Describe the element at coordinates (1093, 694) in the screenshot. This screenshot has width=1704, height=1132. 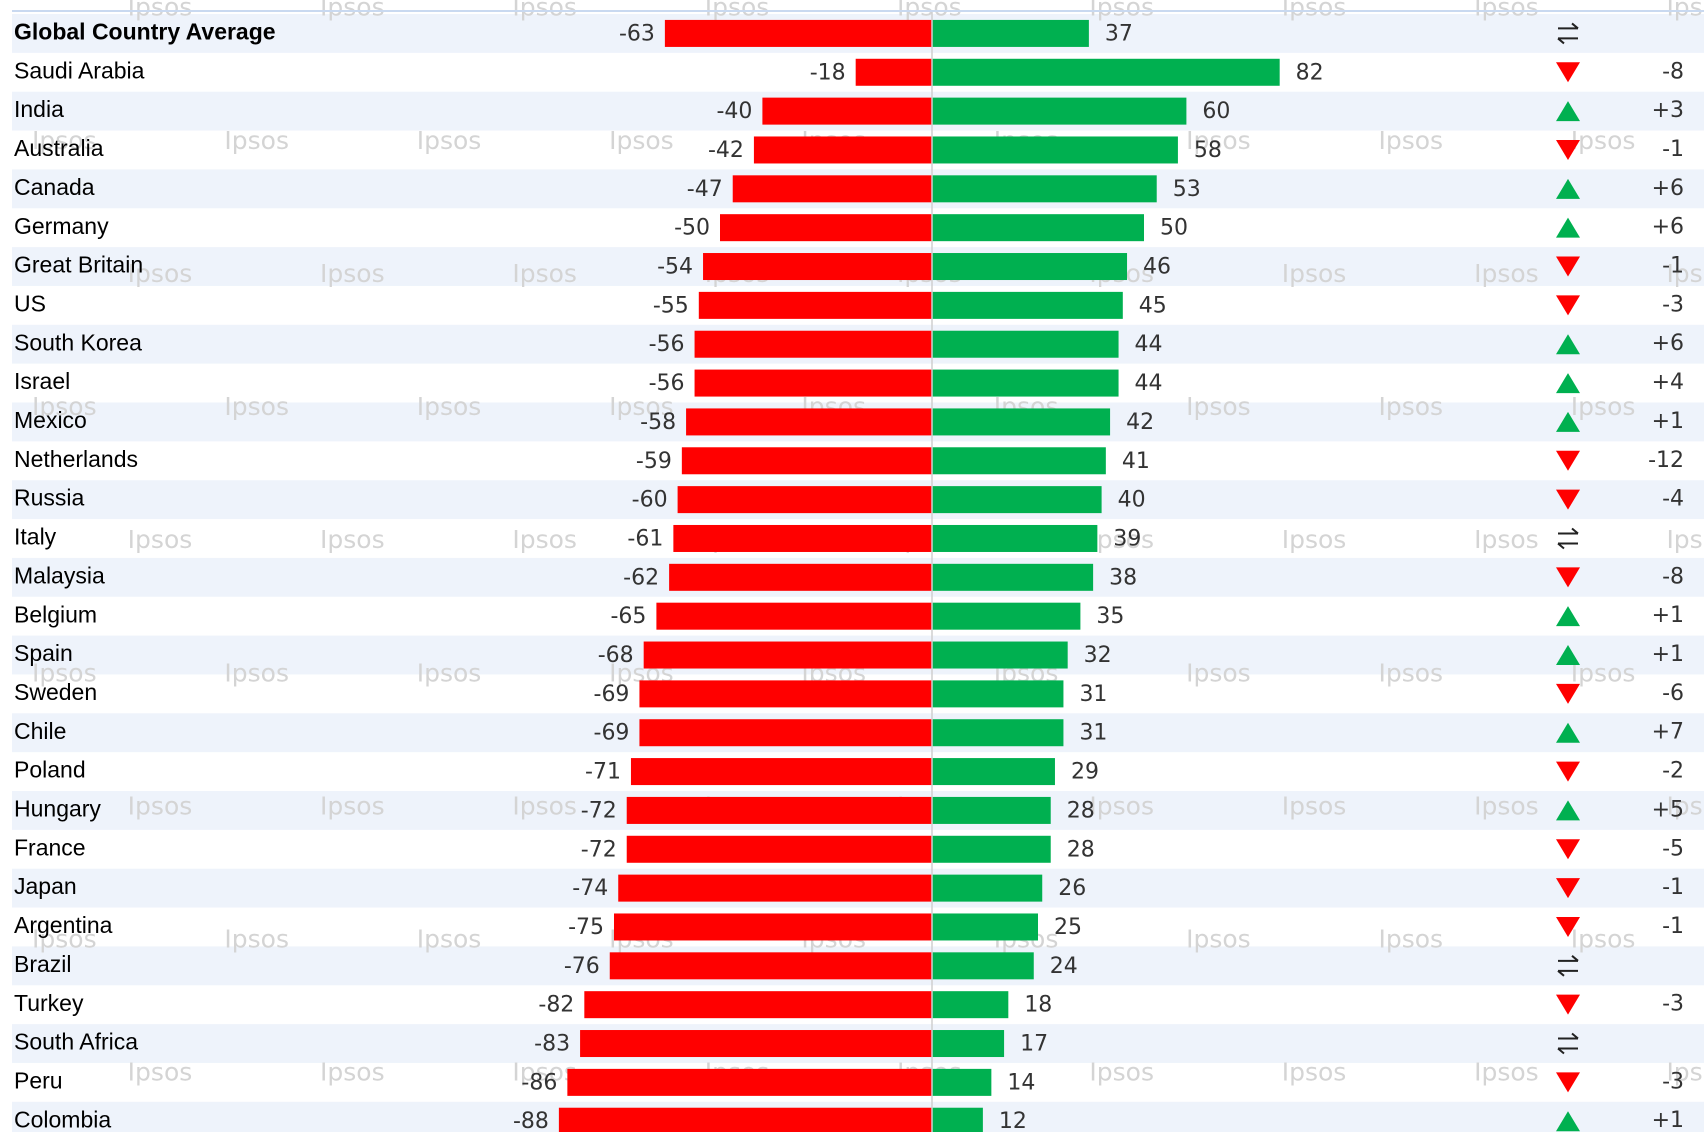
I see `value-label: 31` at that location.